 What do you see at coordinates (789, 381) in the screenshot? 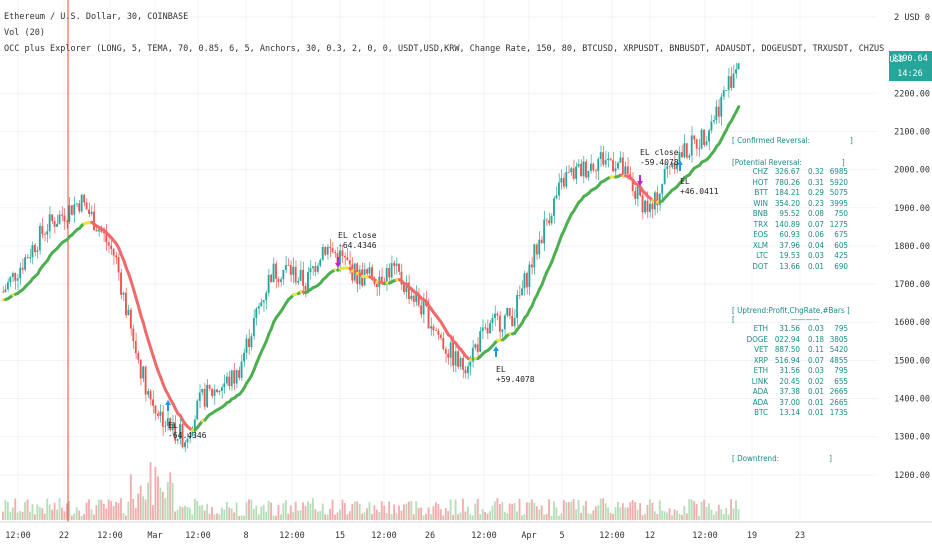
I see `profit-cell: 20.45` at bounding box center [789, 381].